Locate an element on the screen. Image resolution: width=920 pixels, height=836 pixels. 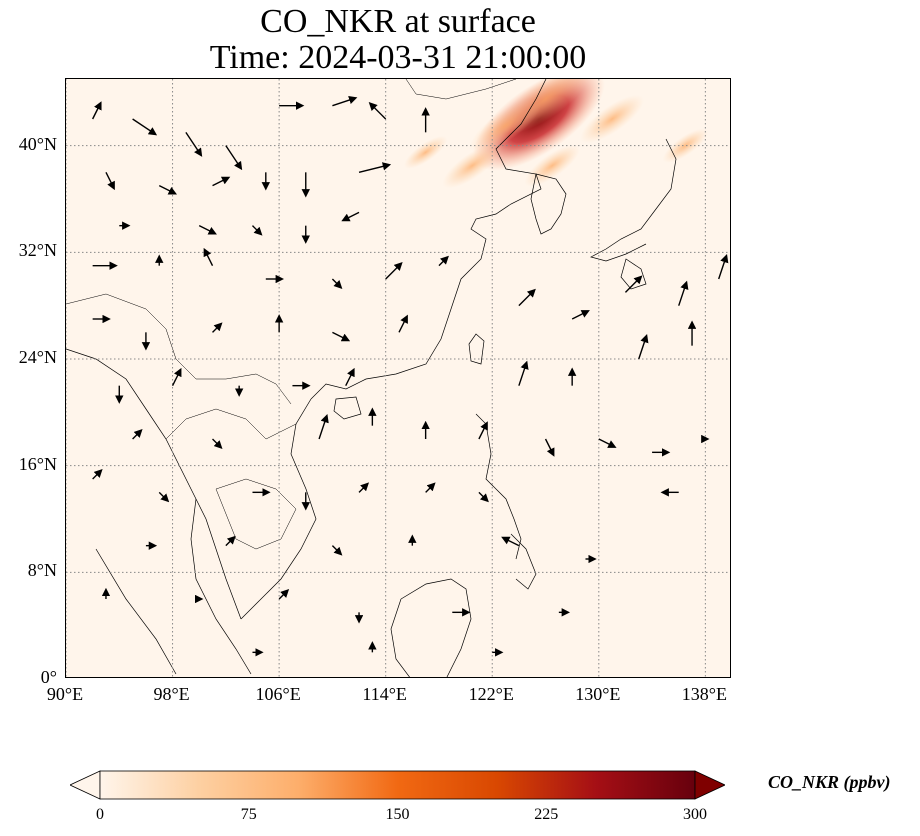
lon-tick-label: 114°E is located at coordinates (384, 694).